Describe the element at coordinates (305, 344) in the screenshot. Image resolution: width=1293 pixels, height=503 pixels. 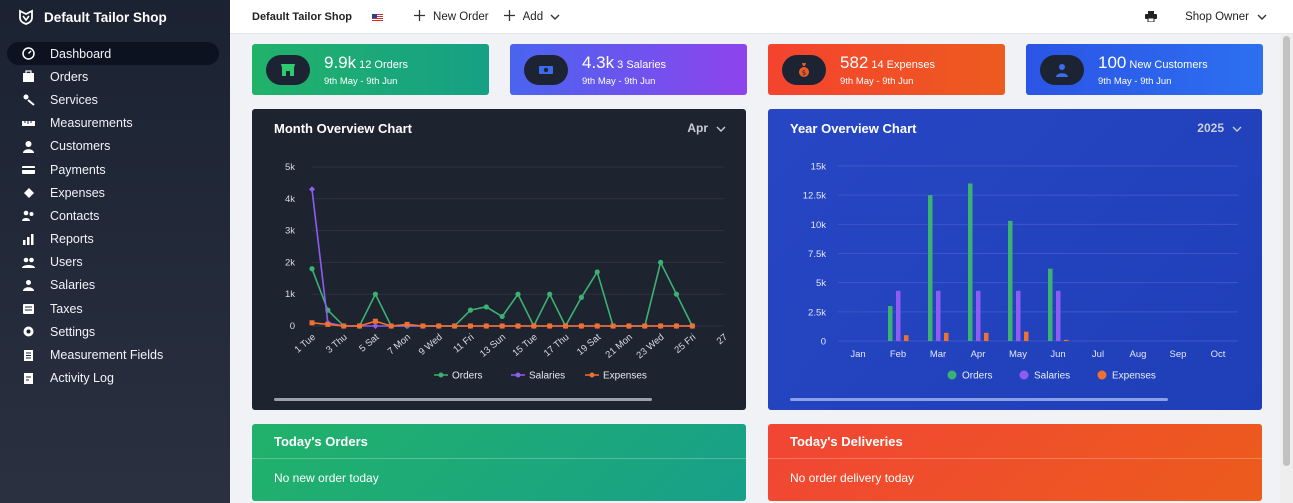
I see `x-tick-label: 1 Tue` at that location.